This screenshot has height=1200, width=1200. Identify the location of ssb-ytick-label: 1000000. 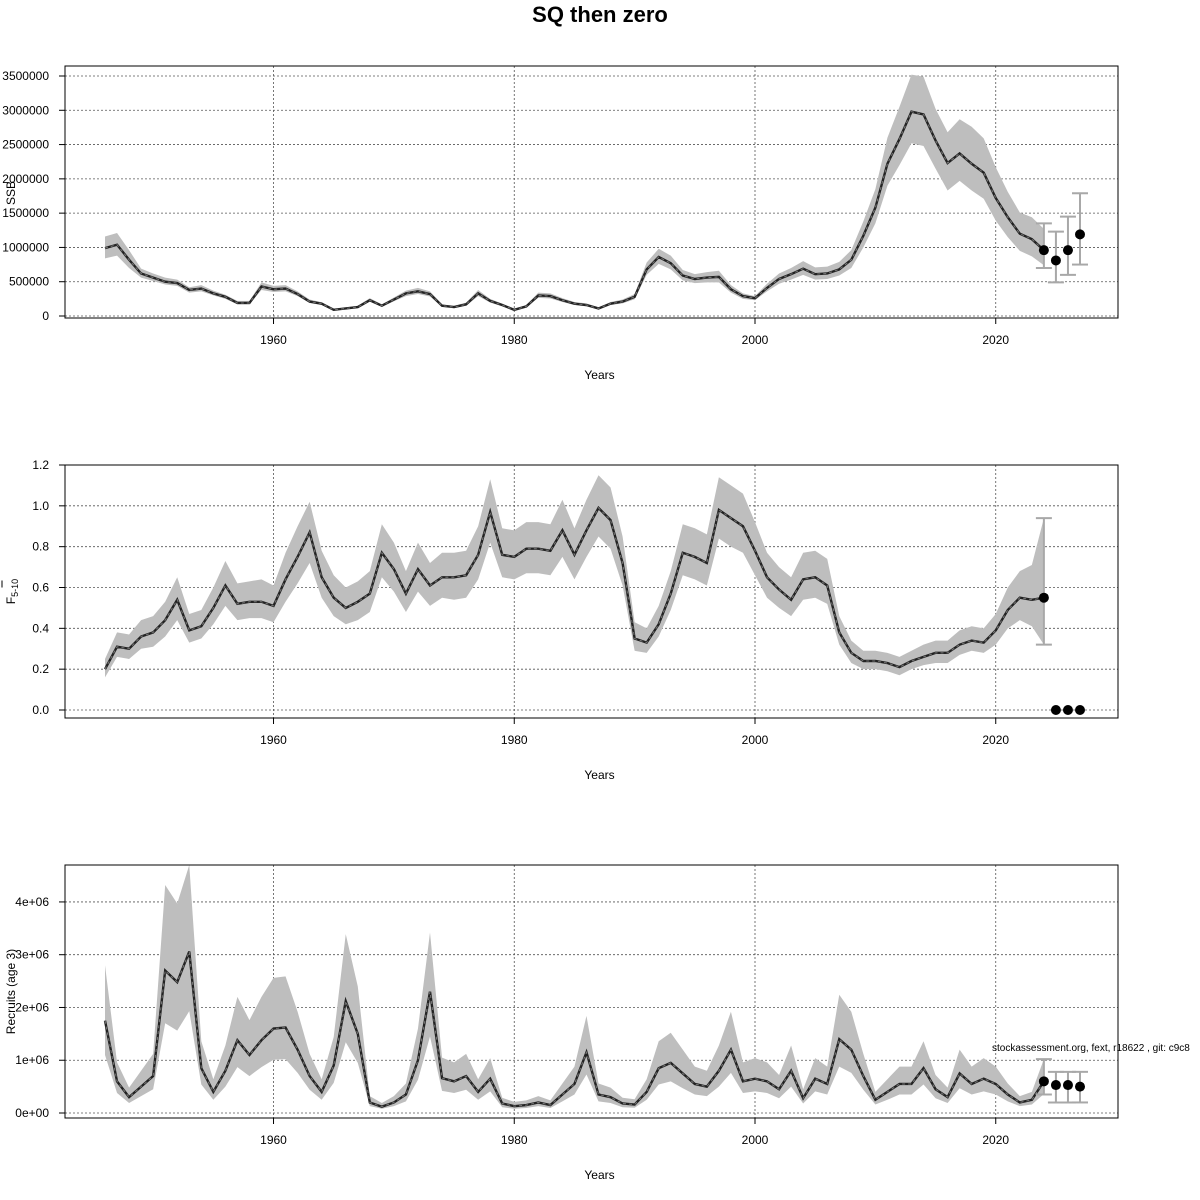
(25, 247).